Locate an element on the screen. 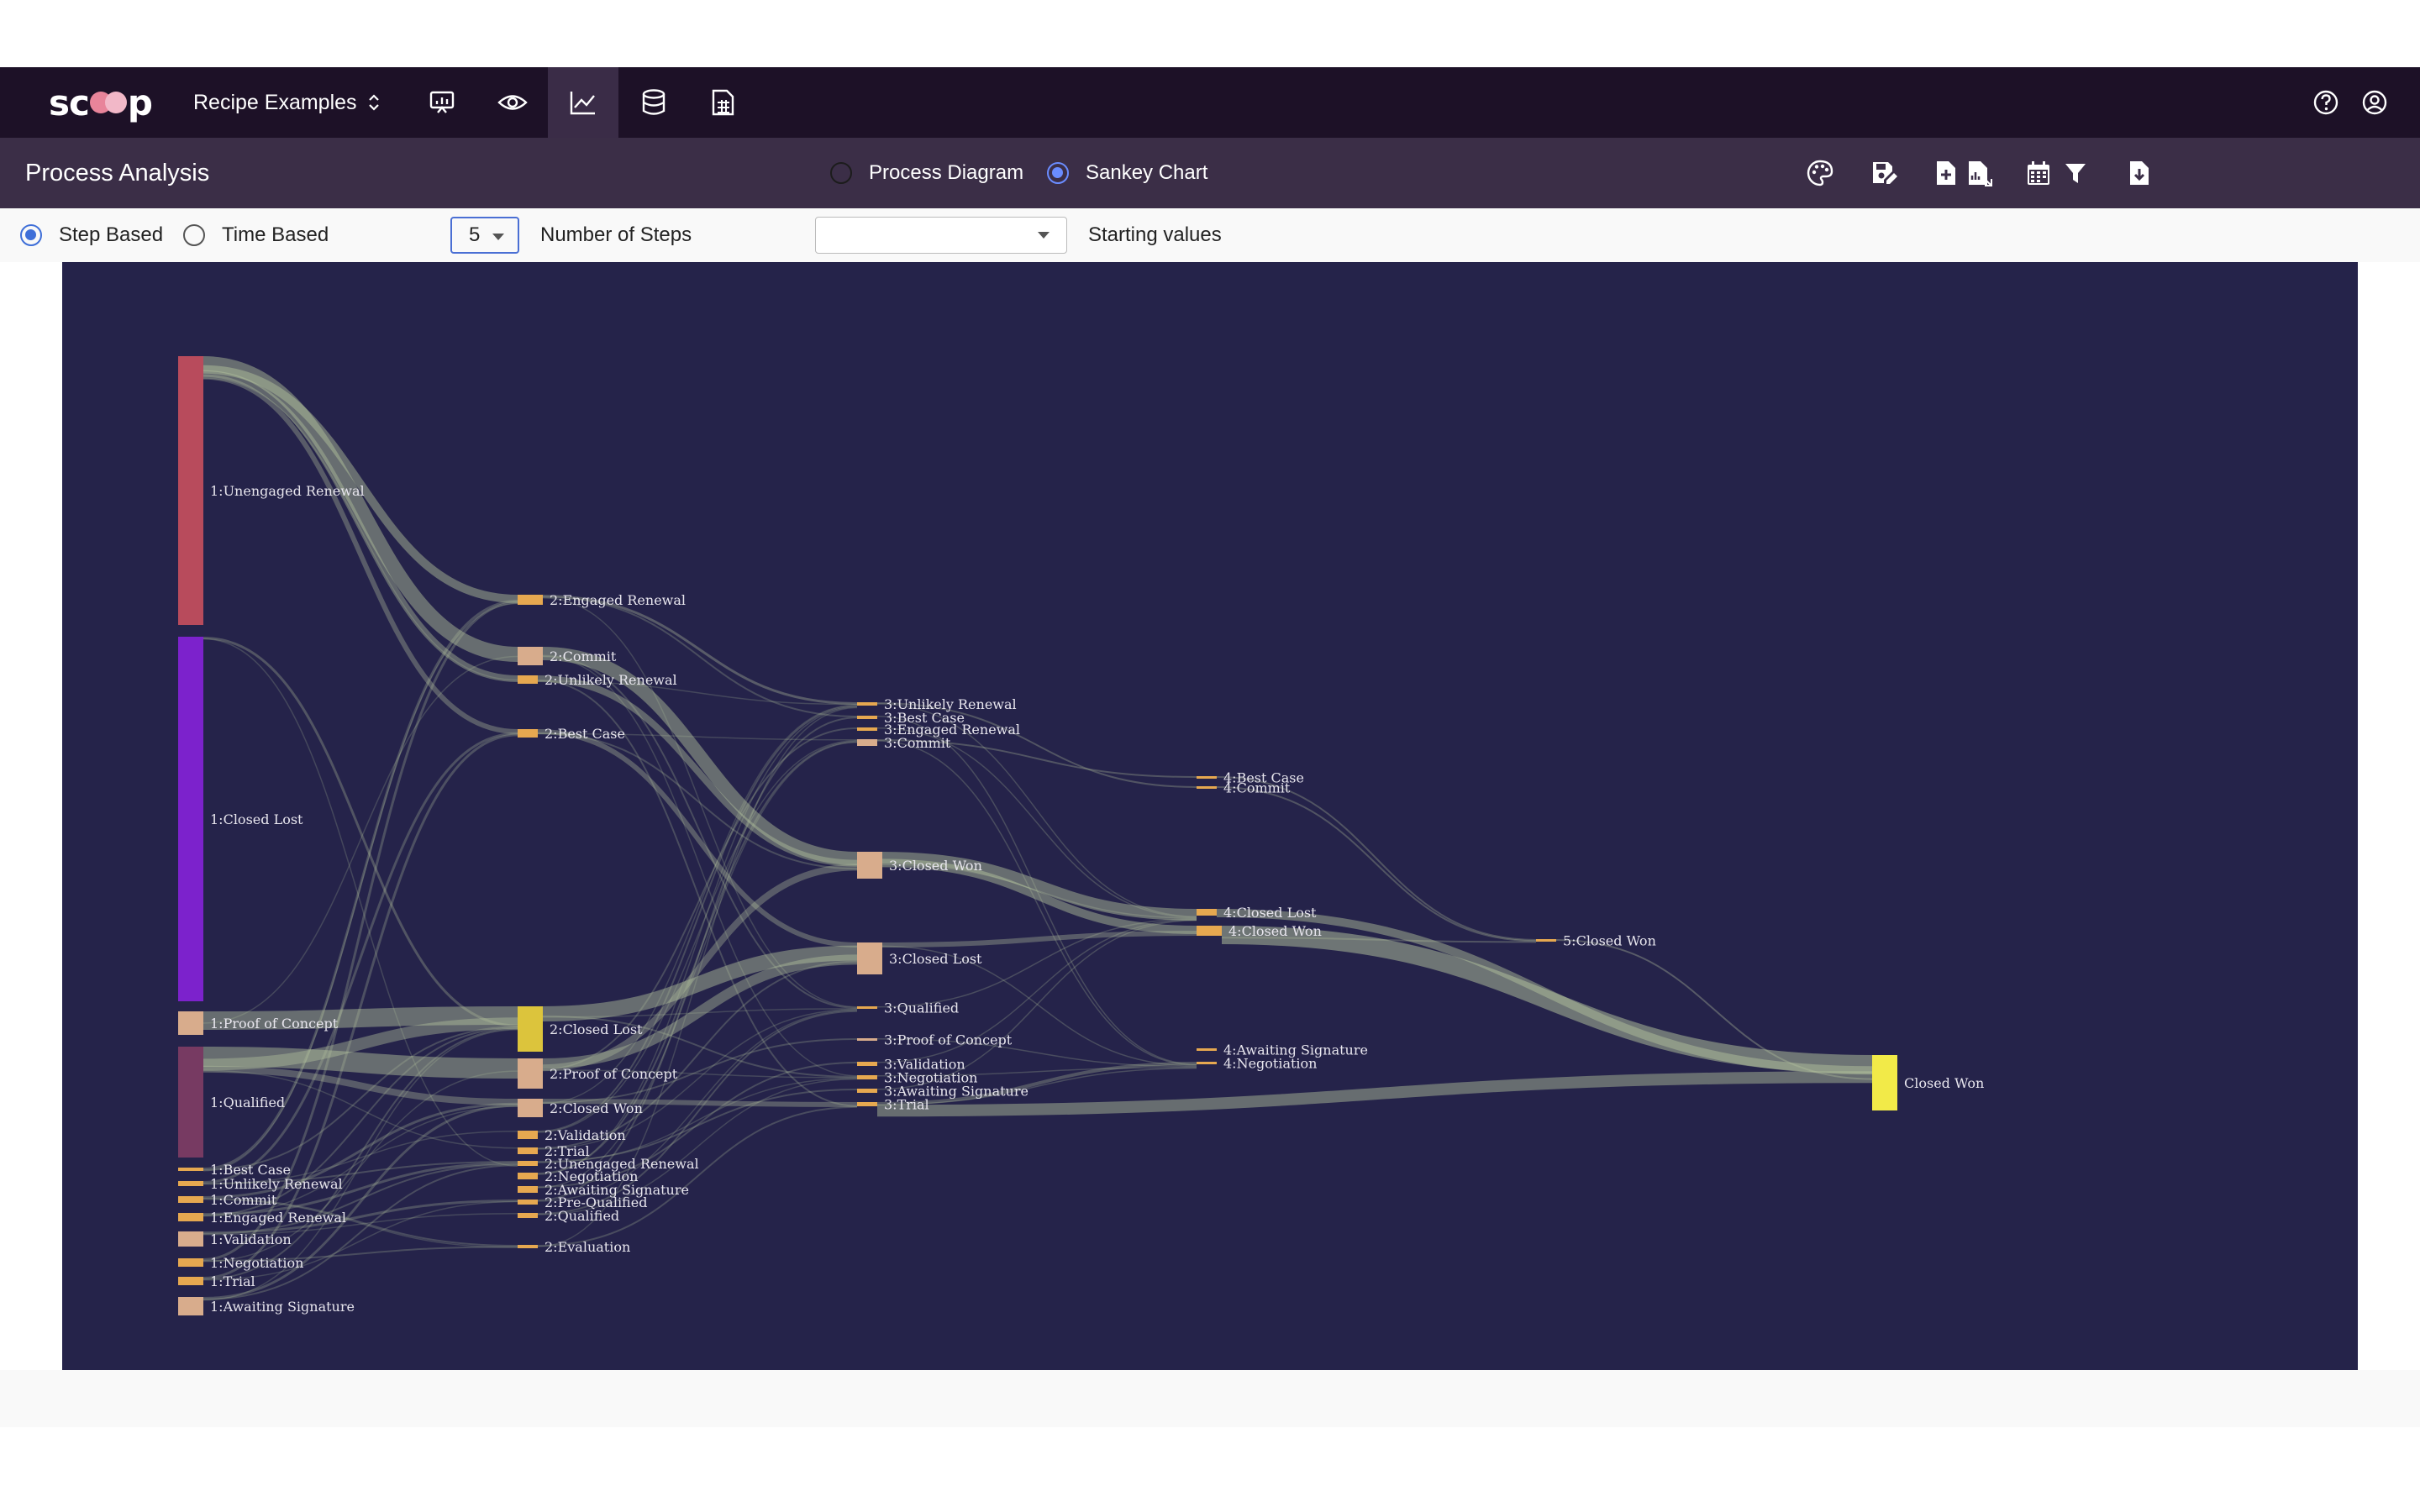  sankey-node-1-unengaged-renewal is located at coordinates (191, 490).